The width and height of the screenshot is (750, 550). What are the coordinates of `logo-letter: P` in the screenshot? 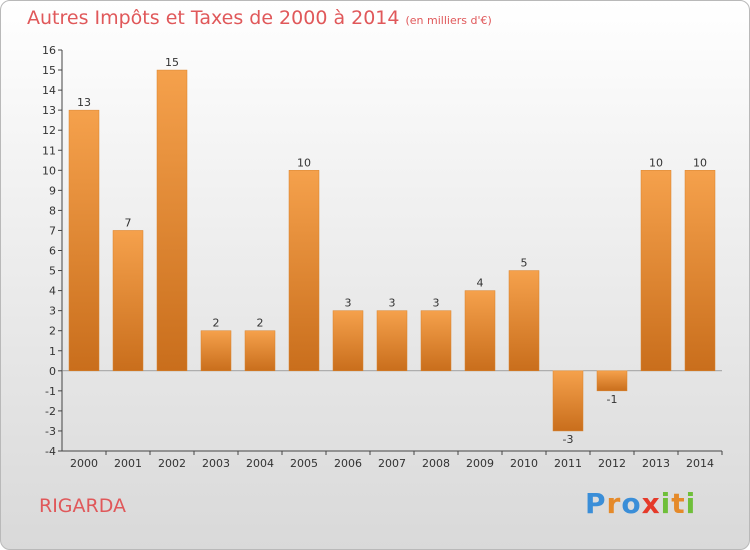 It's located at (596, 503).